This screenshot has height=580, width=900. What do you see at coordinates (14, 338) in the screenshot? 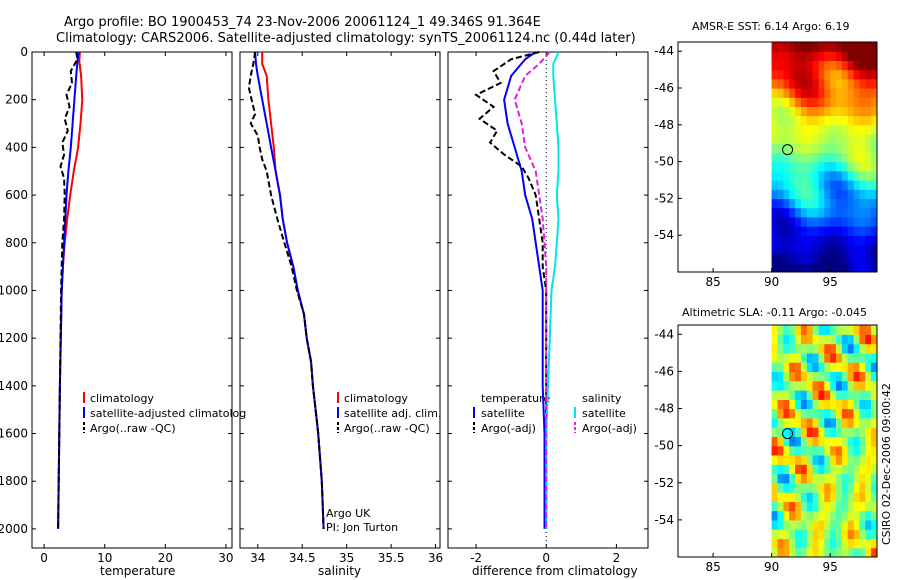
I see `y-tick-label: 1200` at bounding box center [14, 338].